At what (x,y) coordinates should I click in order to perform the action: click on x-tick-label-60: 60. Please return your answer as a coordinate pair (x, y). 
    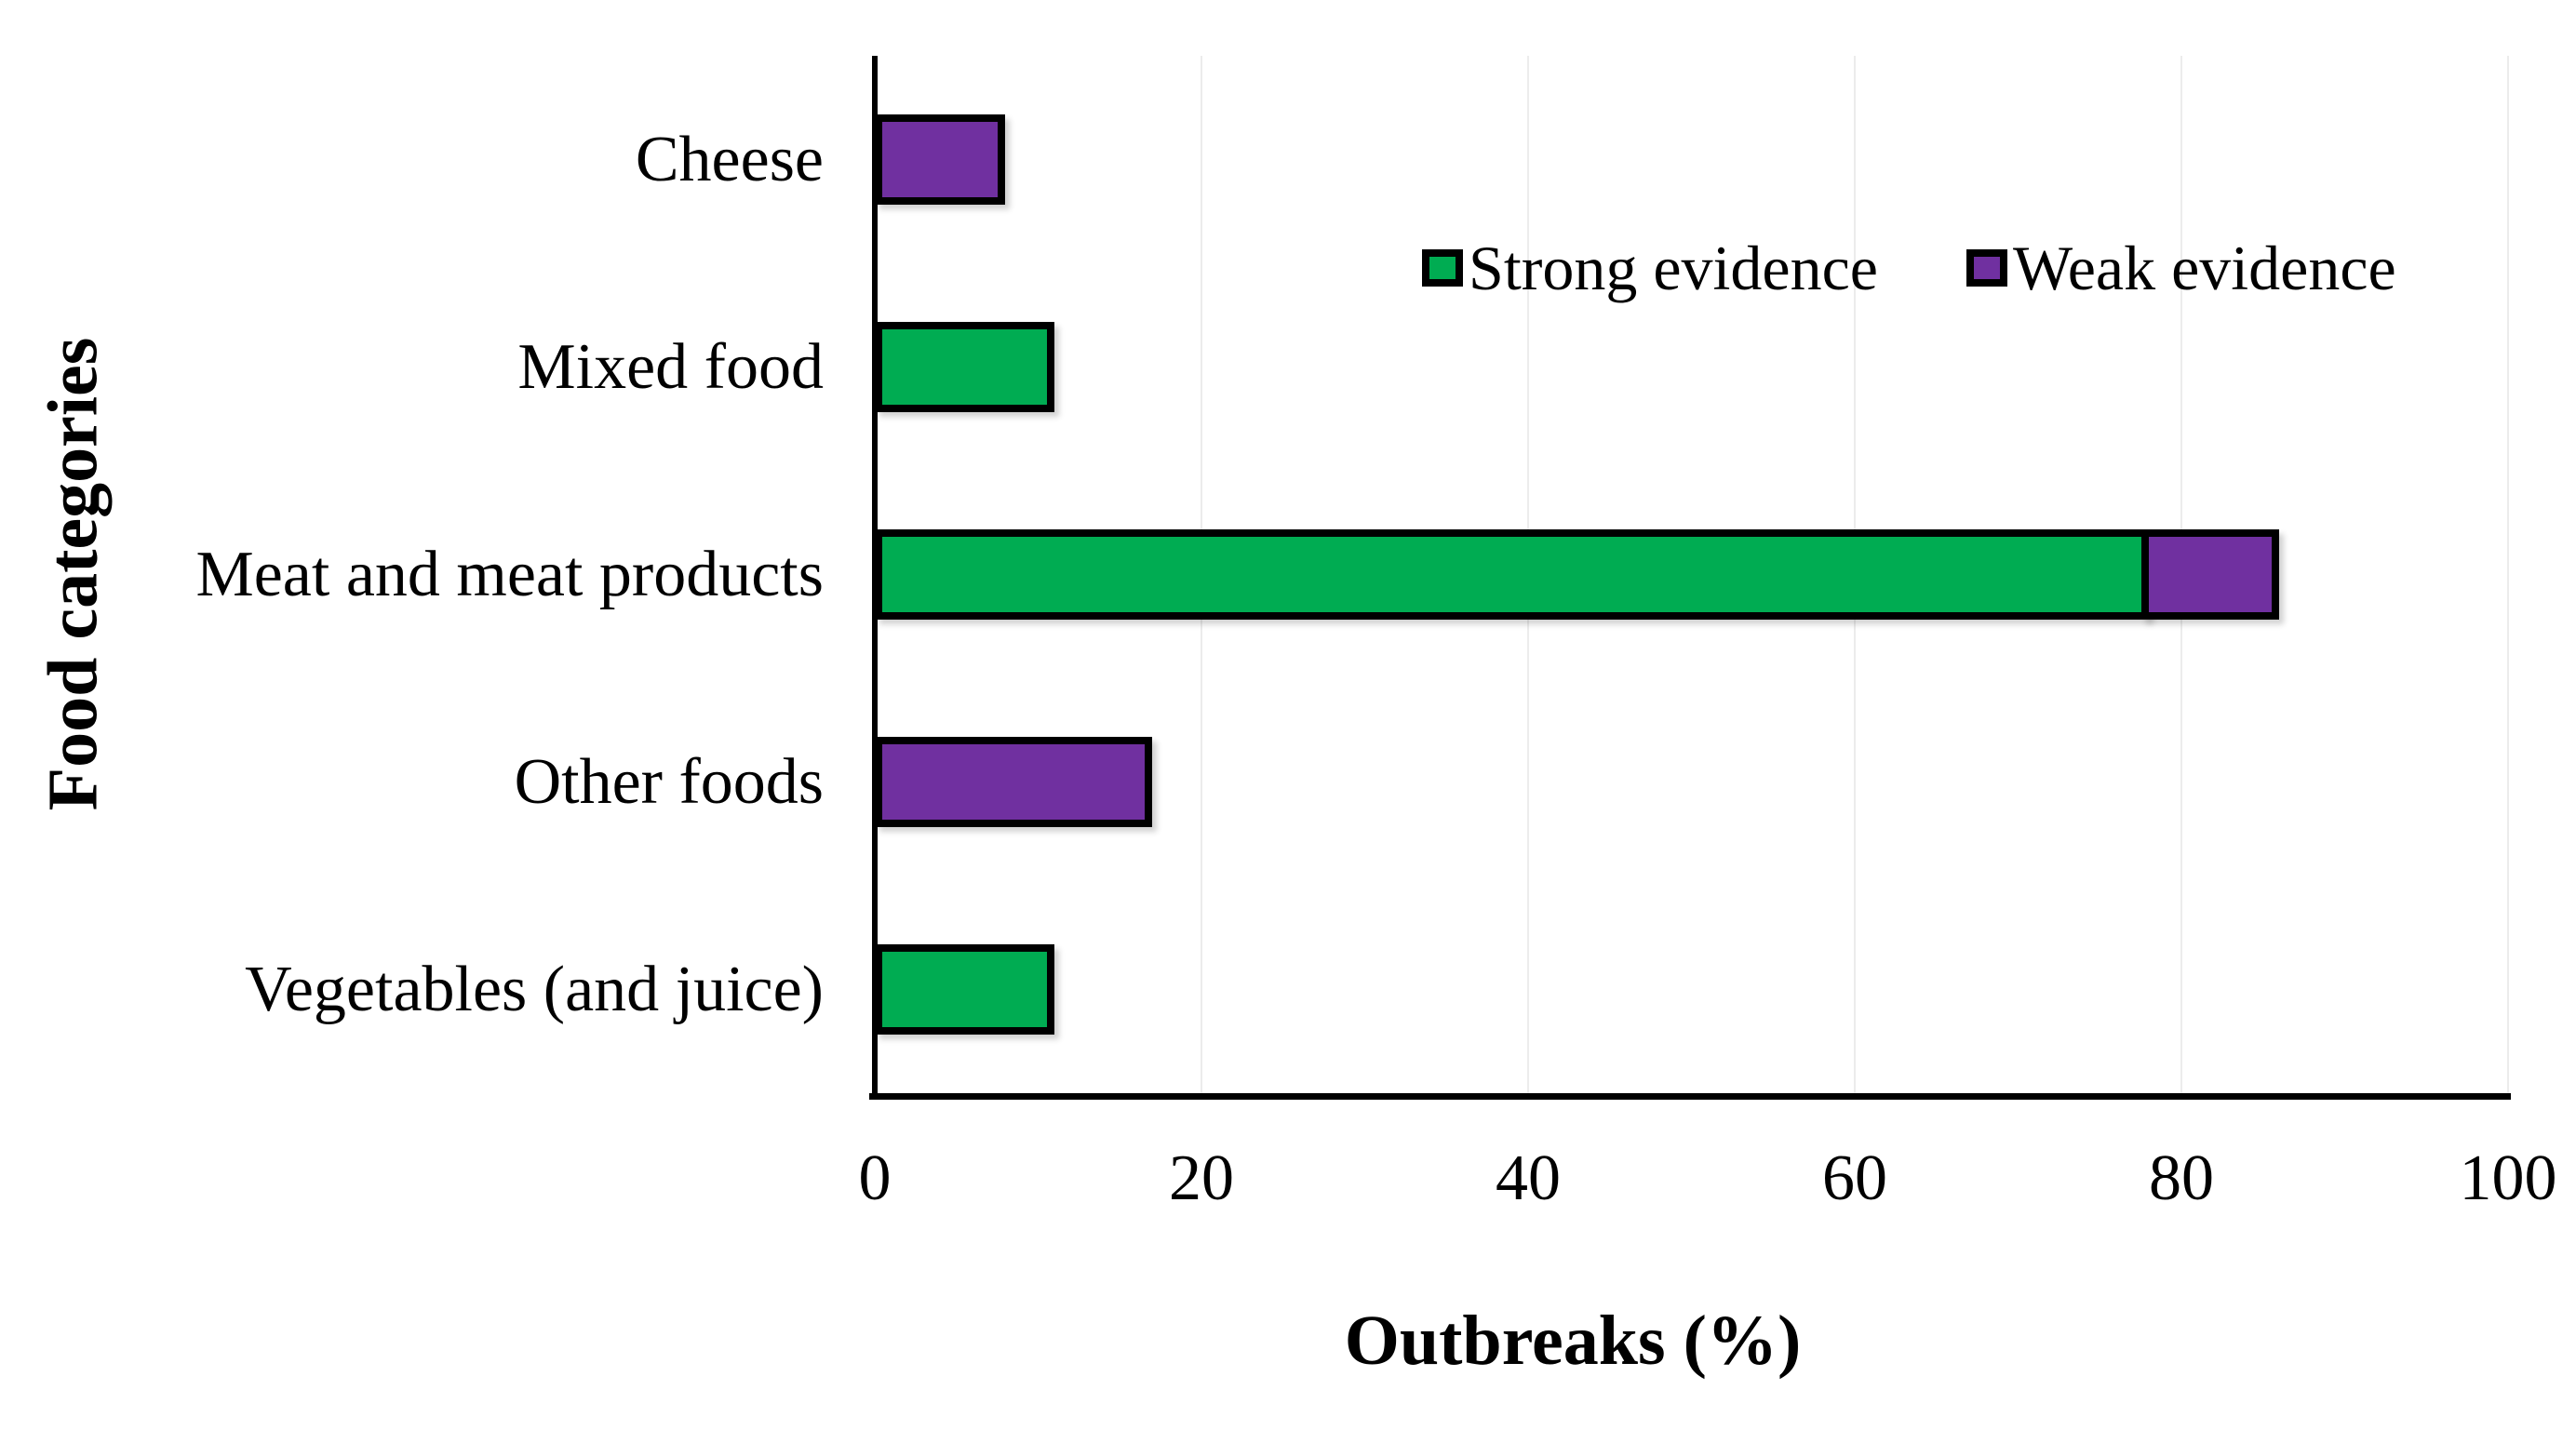
    Looking at the image, I should click on (1854, 1178).